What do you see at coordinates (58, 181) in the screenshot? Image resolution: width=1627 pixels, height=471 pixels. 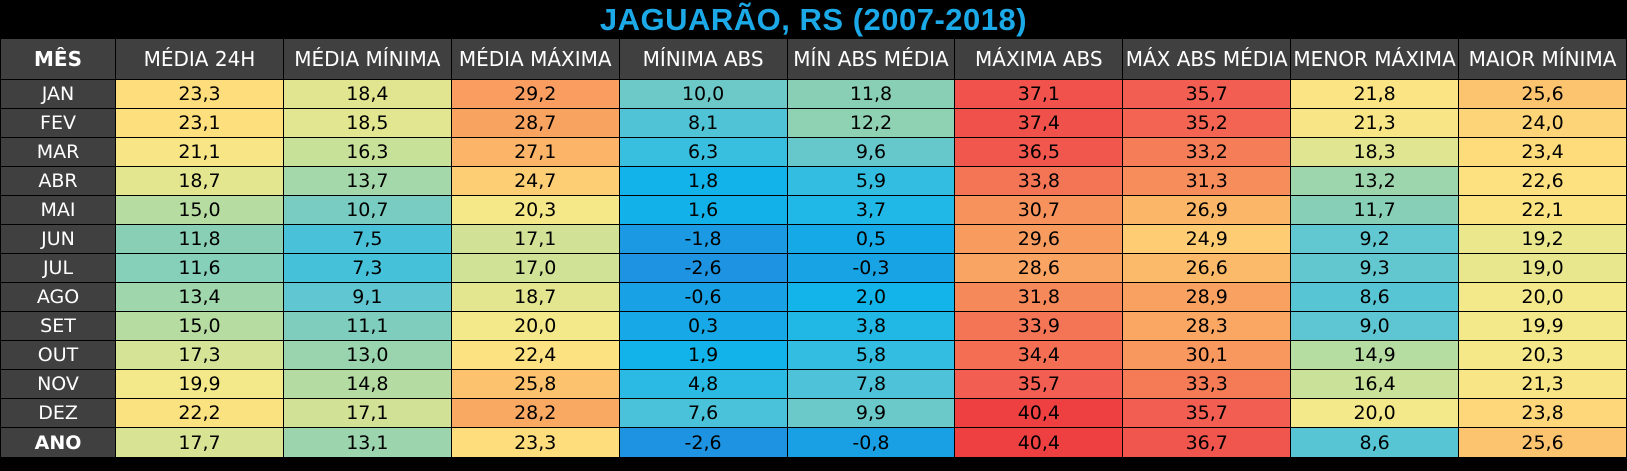 I see `row-label: ABR` at bounding box center [58, 181].